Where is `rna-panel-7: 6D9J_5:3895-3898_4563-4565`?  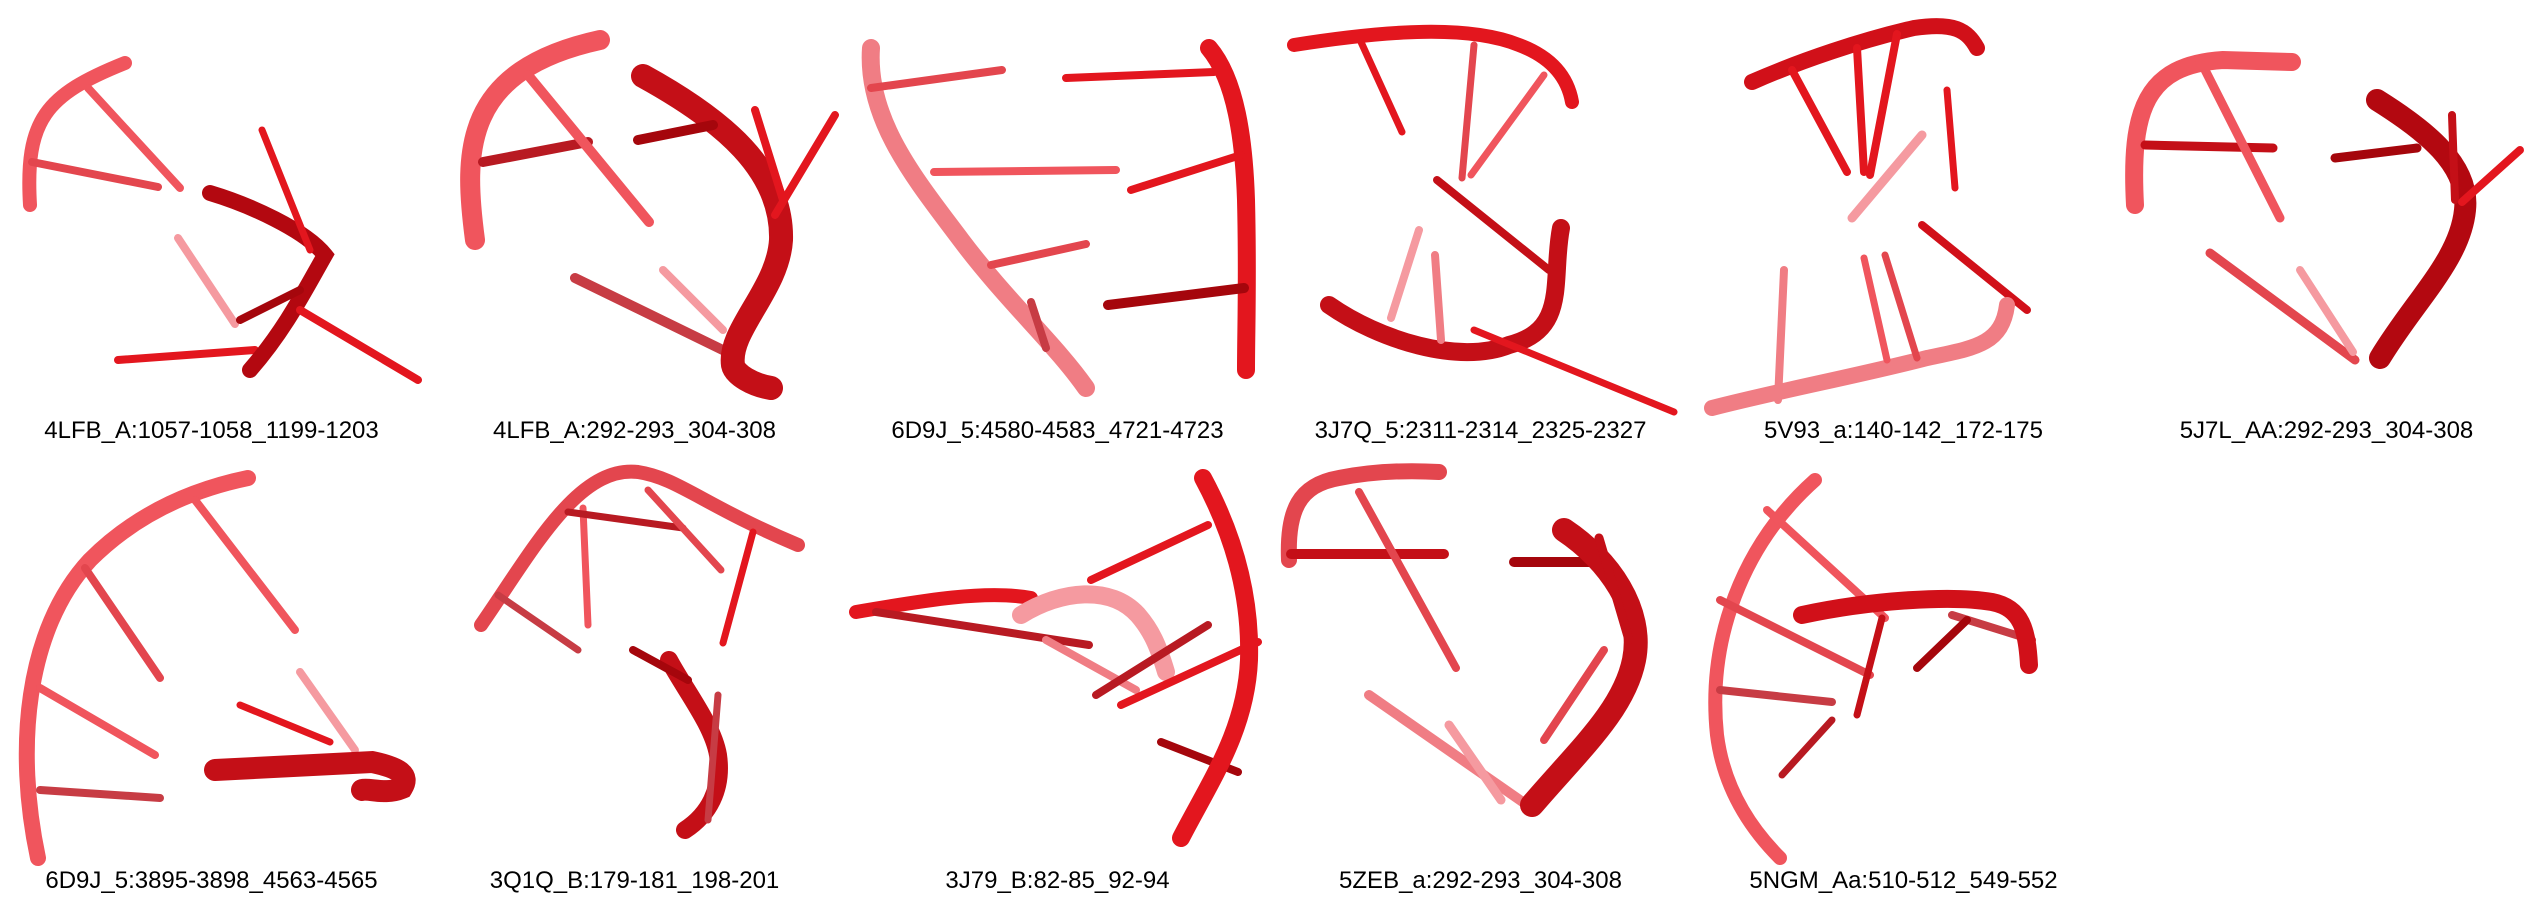
rna-panel-7: 6D9J_5:3895-3898_4563-4565 is located at coordinates (211, 675).